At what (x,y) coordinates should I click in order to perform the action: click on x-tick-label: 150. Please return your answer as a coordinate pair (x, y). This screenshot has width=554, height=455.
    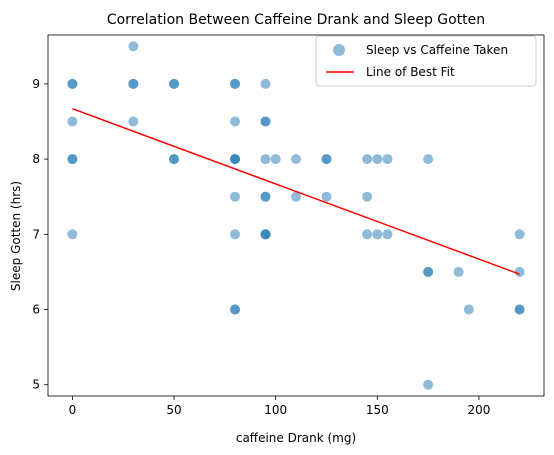
    Looking at the image, I should click on (377, 410).